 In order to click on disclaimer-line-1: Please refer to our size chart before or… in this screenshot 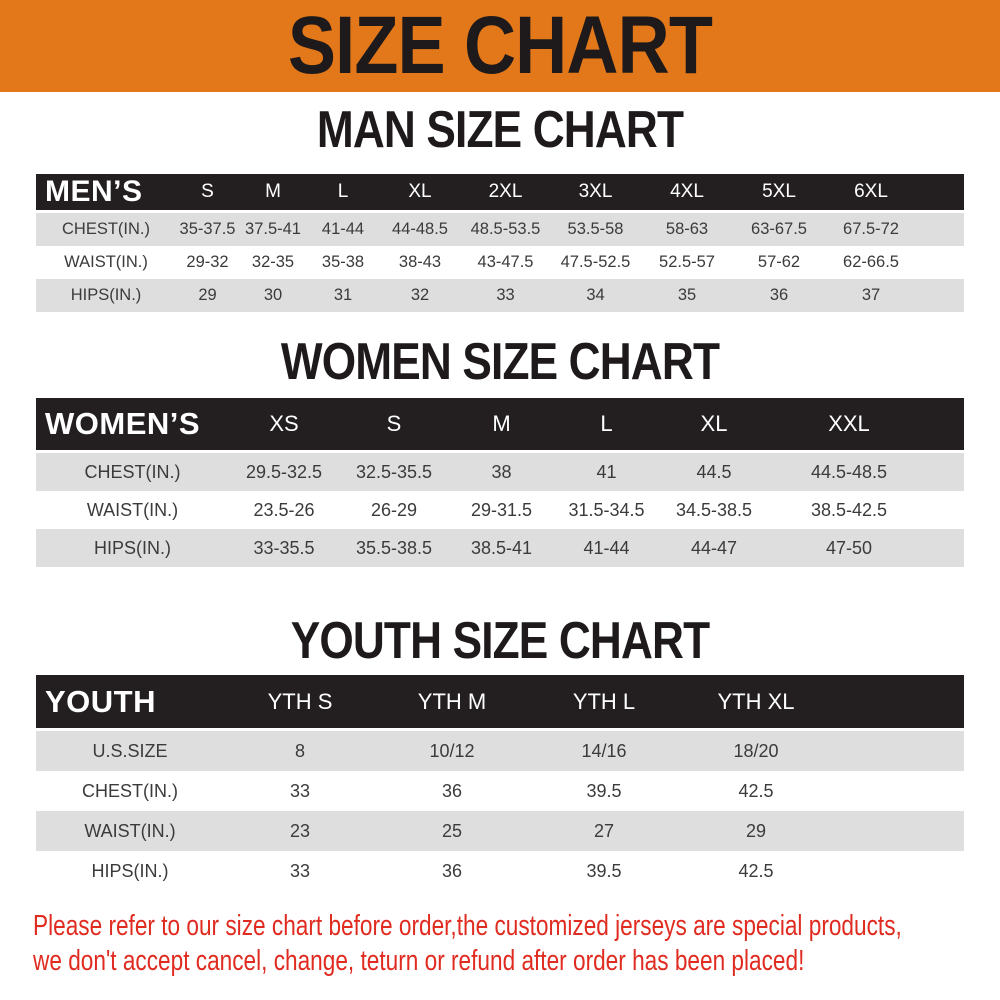, I will do `click(467, 926)`.